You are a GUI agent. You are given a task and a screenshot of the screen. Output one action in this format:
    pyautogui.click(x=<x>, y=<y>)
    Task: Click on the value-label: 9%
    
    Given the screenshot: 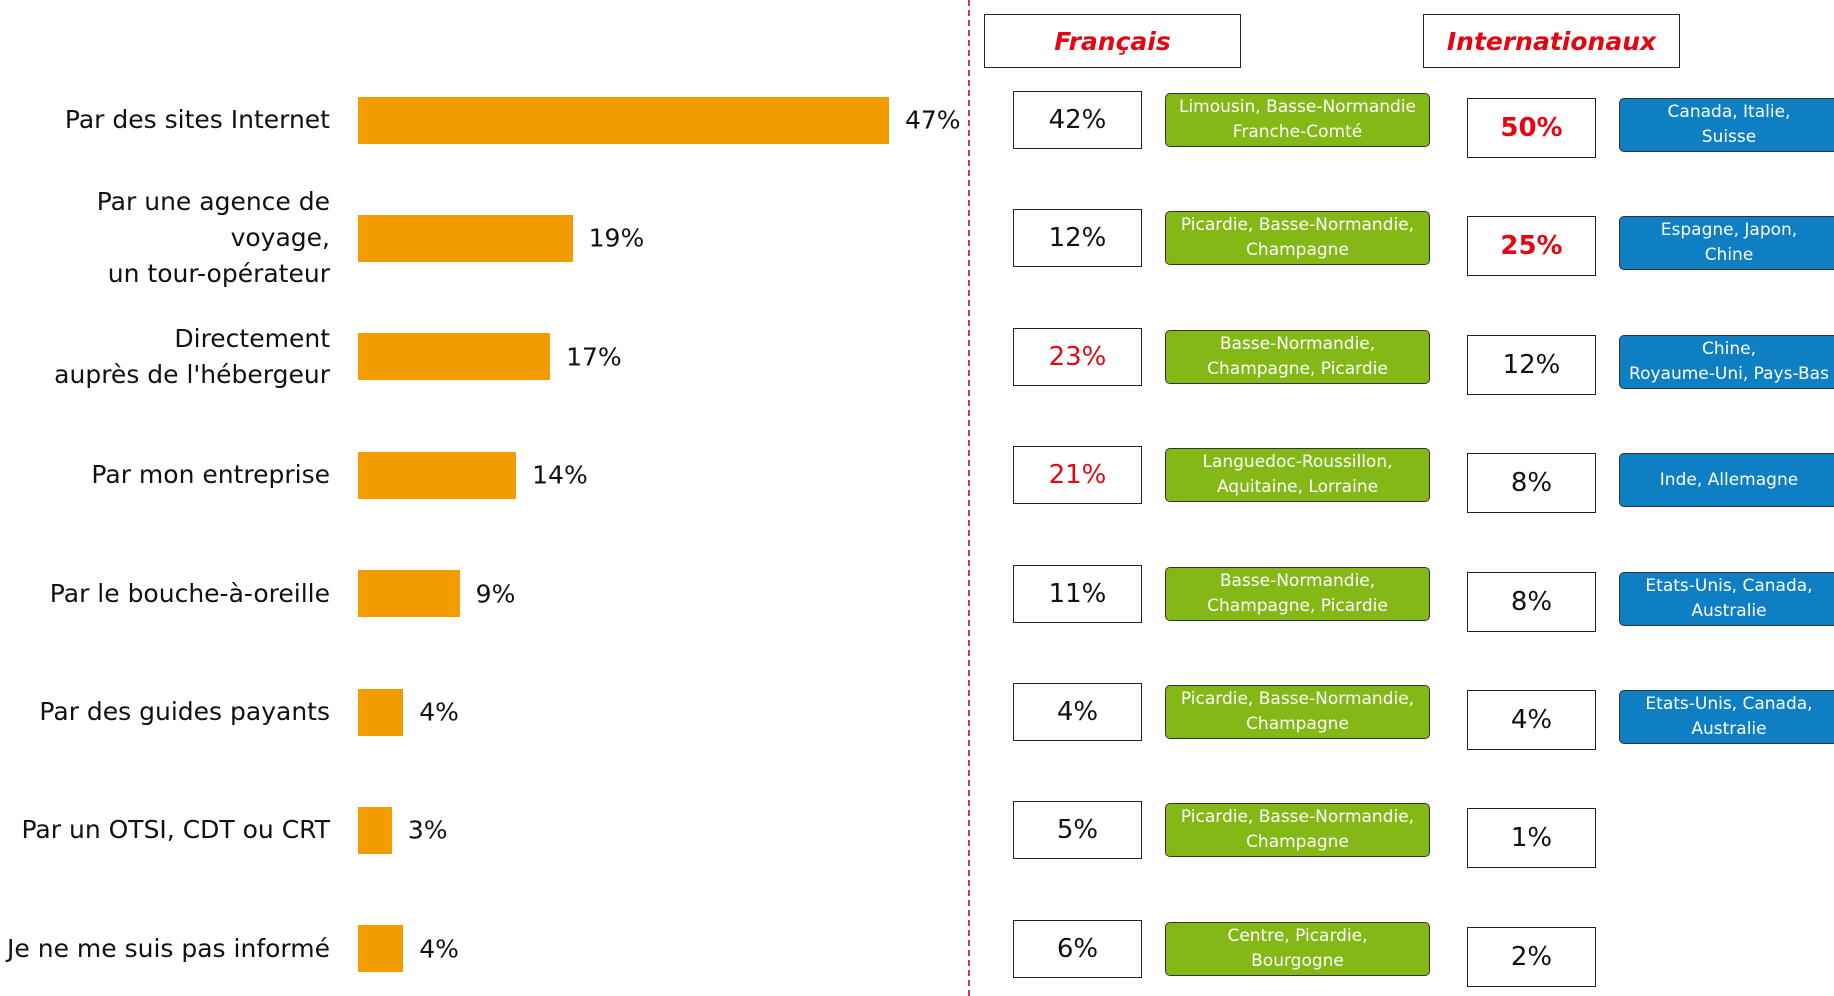 What is the action you would take?
    pyautogui.click(x=495, y=594)
    